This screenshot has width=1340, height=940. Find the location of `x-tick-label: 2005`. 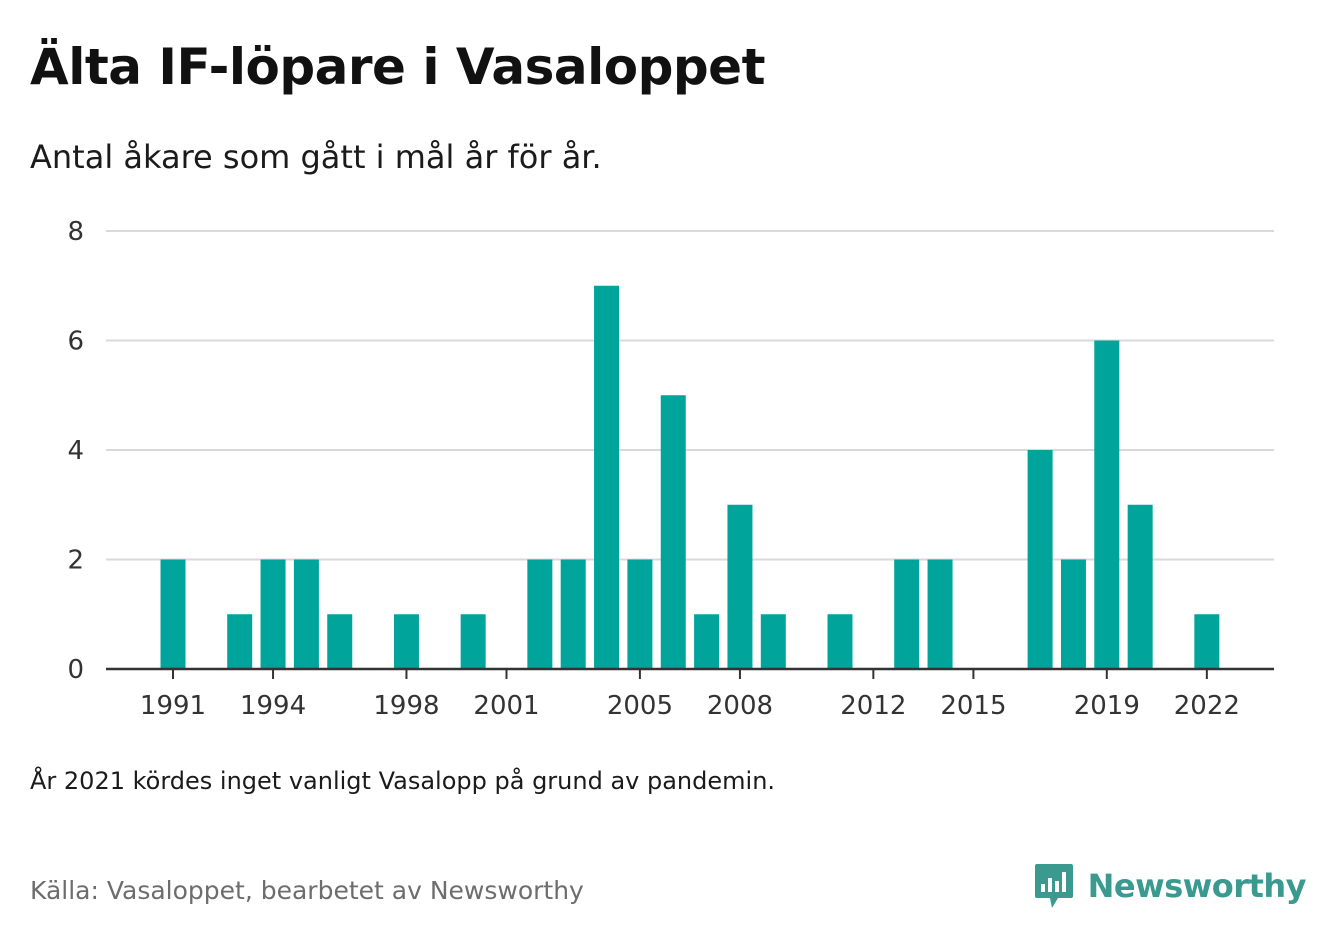

x-tick-label: 2005 is located at coordinates (640, 706).